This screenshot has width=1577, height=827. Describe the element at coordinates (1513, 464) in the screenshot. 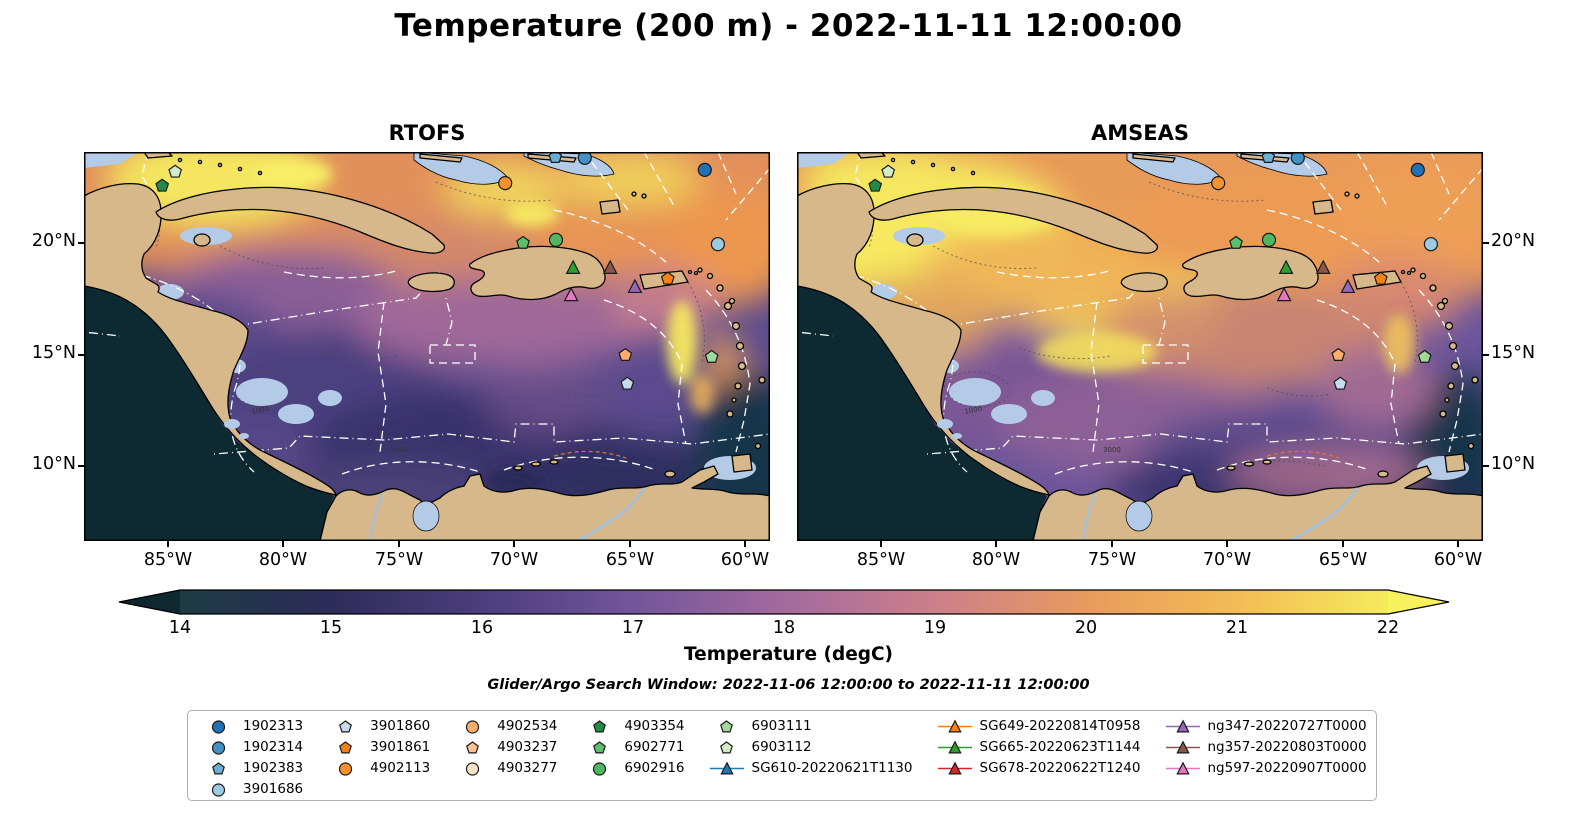

I see `y-tick-label-right: 10°N` at that location.